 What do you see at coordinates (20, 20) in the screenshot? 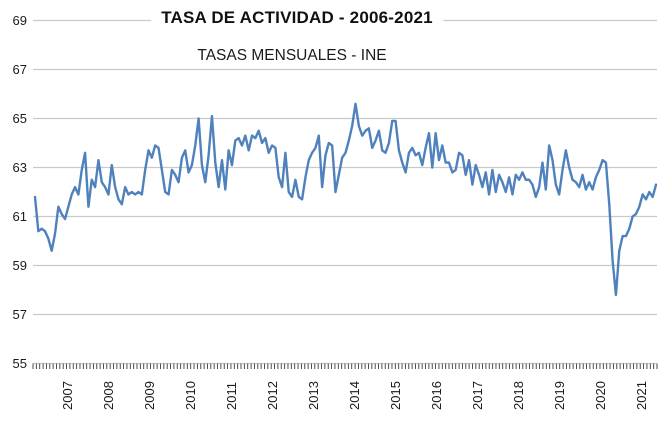
I see `y-axis-label: 69` at bounding box center [20, 20].